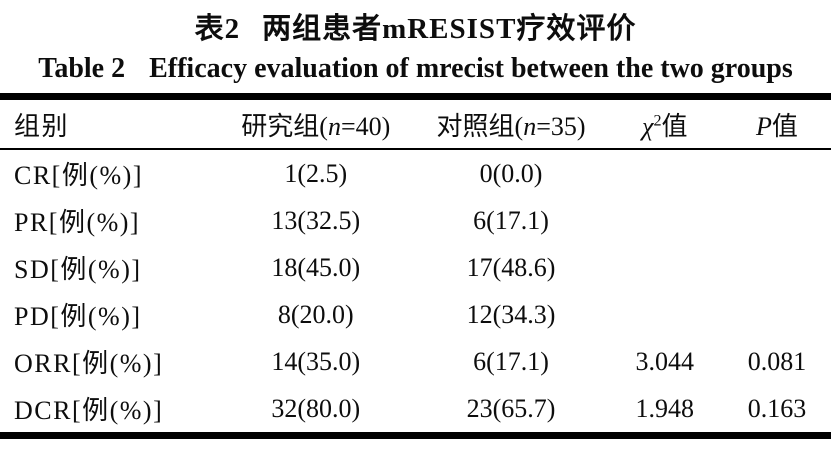  What do you see at coordinates (784, 126) in the screenshot?
I see `p-label: 值` at bounding box center [784, 126].